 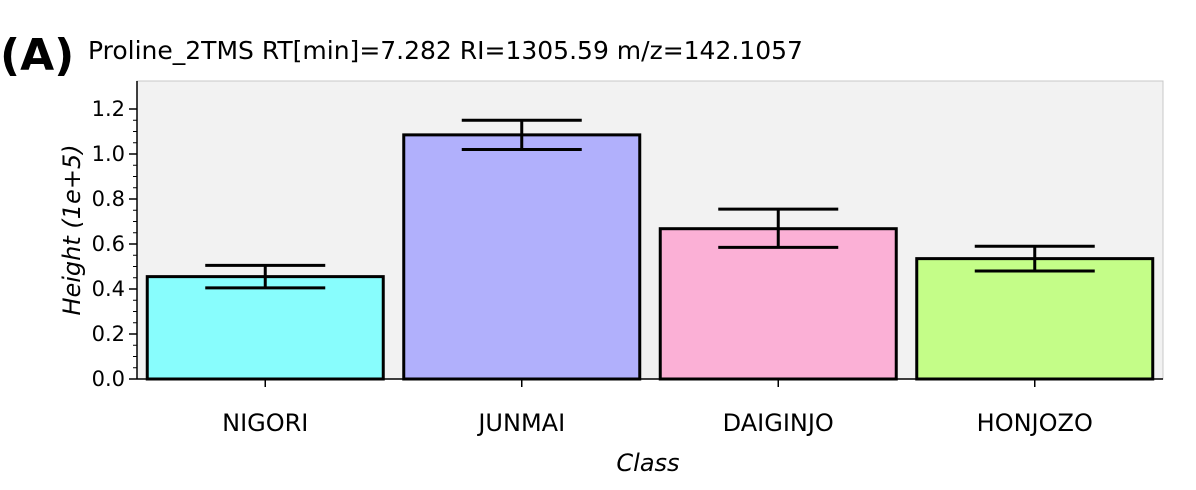 What do you see at coordinates (778, 304) in the screenshot?
I see `bar-daiginjo` at bounding box center [778, 304].